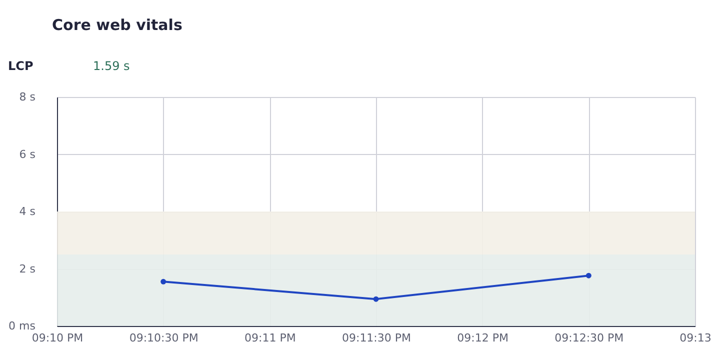  I want to click on x-tick-label: 09:12:30 PM, so click(589, 338).